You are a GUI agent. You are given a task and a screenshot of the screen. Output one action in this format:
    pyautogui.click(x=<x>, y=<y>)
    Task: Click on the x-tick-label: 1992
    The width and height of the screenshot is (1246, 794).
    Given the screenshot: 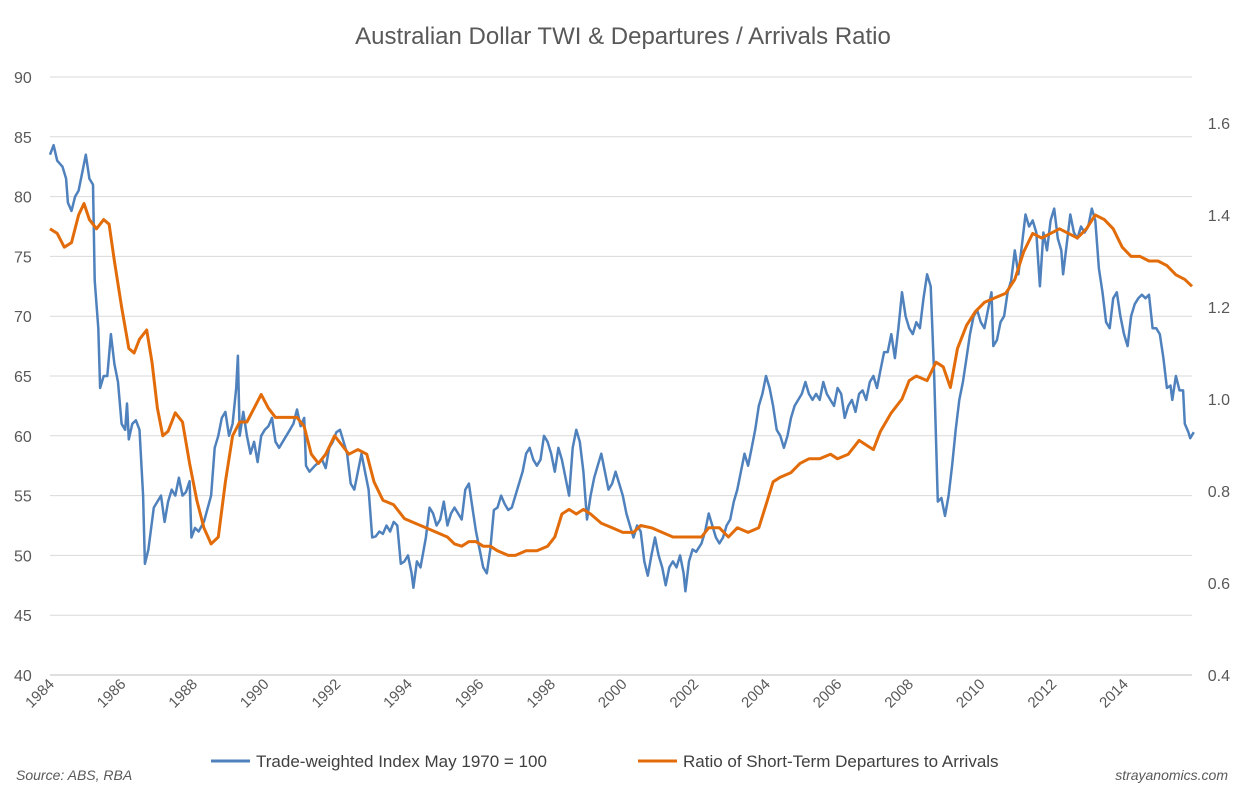 What is the action you would take?
    pyautogui.click(x=327, y=694)
    